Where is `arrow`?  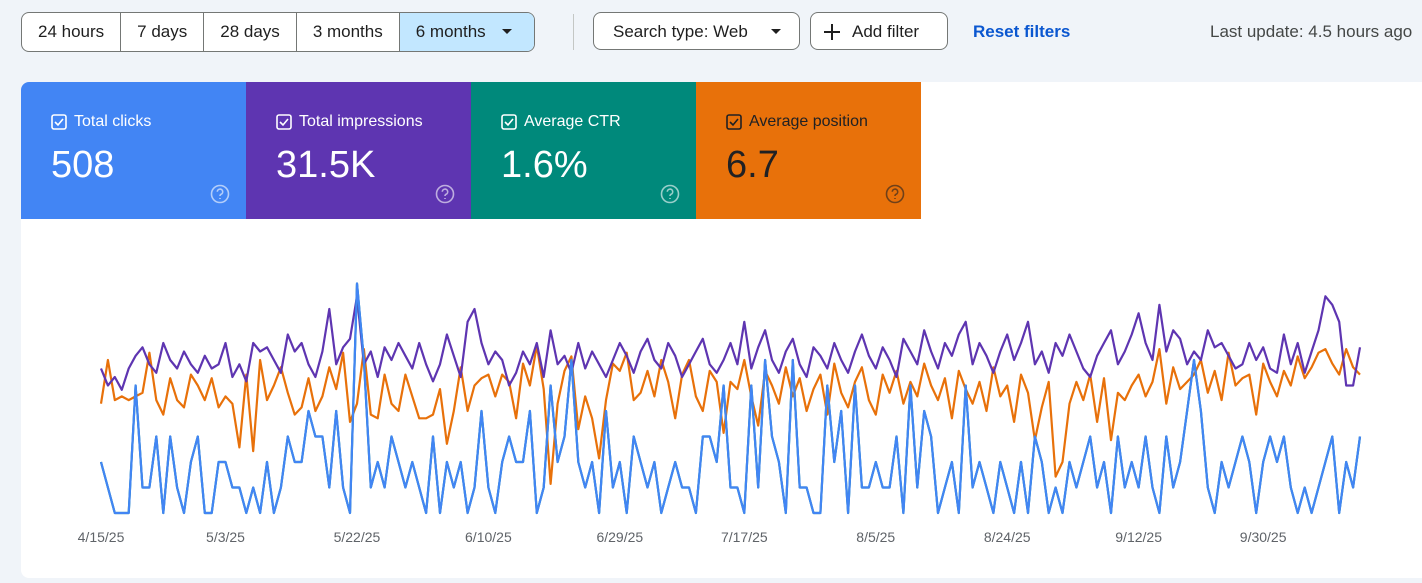 arrow is located at coordinates (506, 31).